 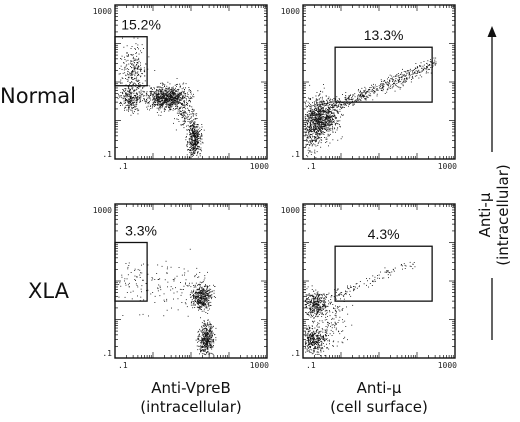 I want to click on y-tick-label: 1000, so click(x=102, y=11).